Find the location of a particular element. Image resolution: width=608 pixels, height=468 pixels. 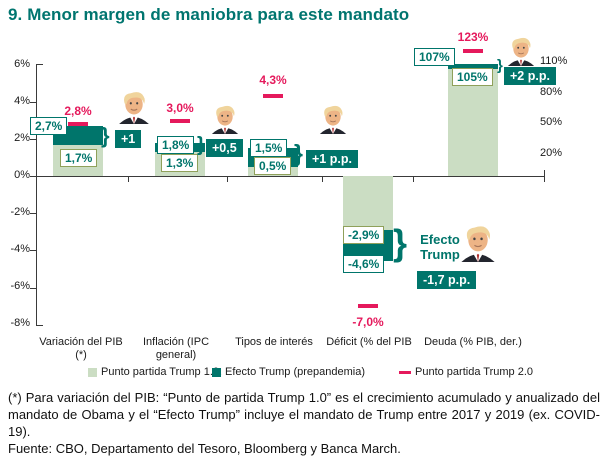

y-axis-tick-label: 0% is located at coordinates (22, 175).